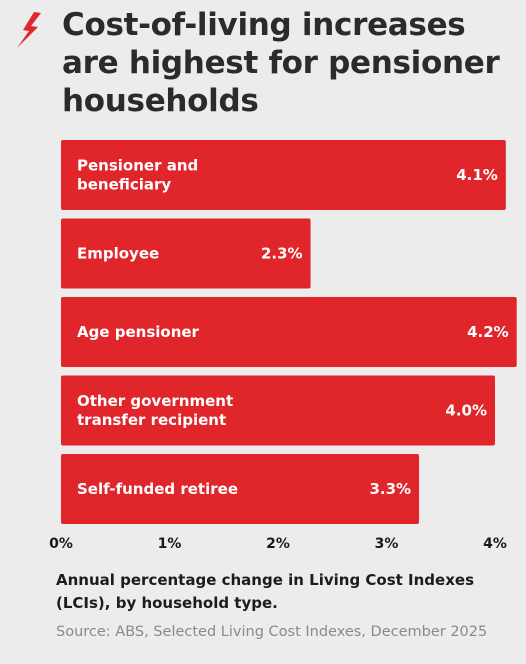  Describe the element at coordinates (61, 544) in the screenshot. I see `x-tick-label-0: 0%` at that location.